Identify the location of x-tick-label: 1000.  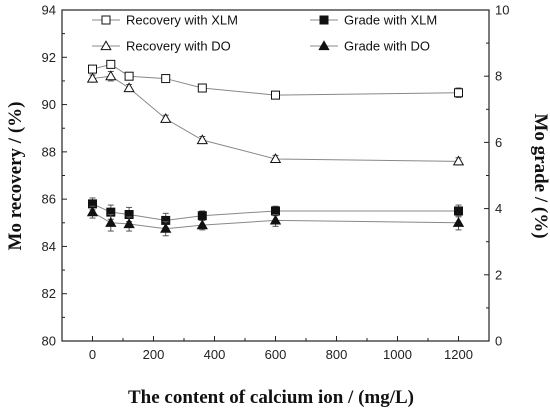
(397, 354).